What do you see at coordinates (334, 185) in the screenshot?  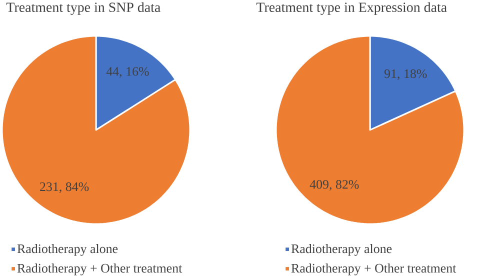 I see `data-label: 409, 82%` at bounding box center [334, 185].